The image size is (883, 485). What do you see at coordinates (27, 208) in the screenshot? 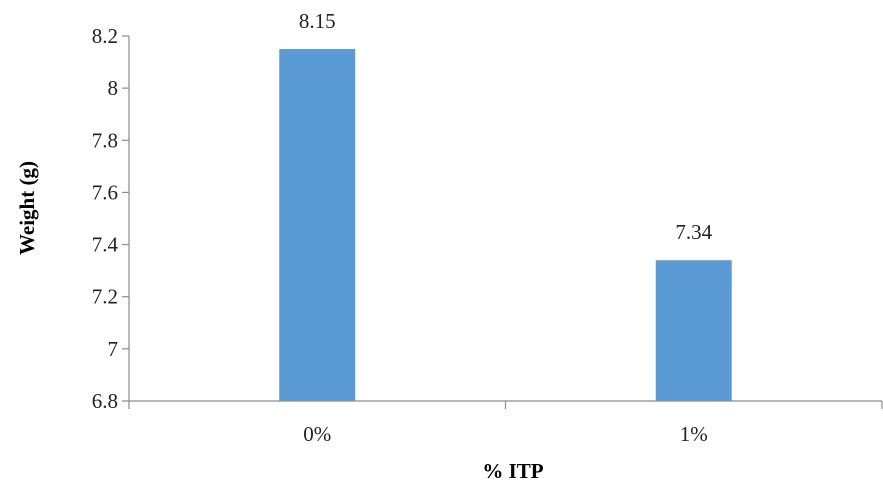
I see `y-axis-title: Weight (g)` at bounding box center [27, 208].